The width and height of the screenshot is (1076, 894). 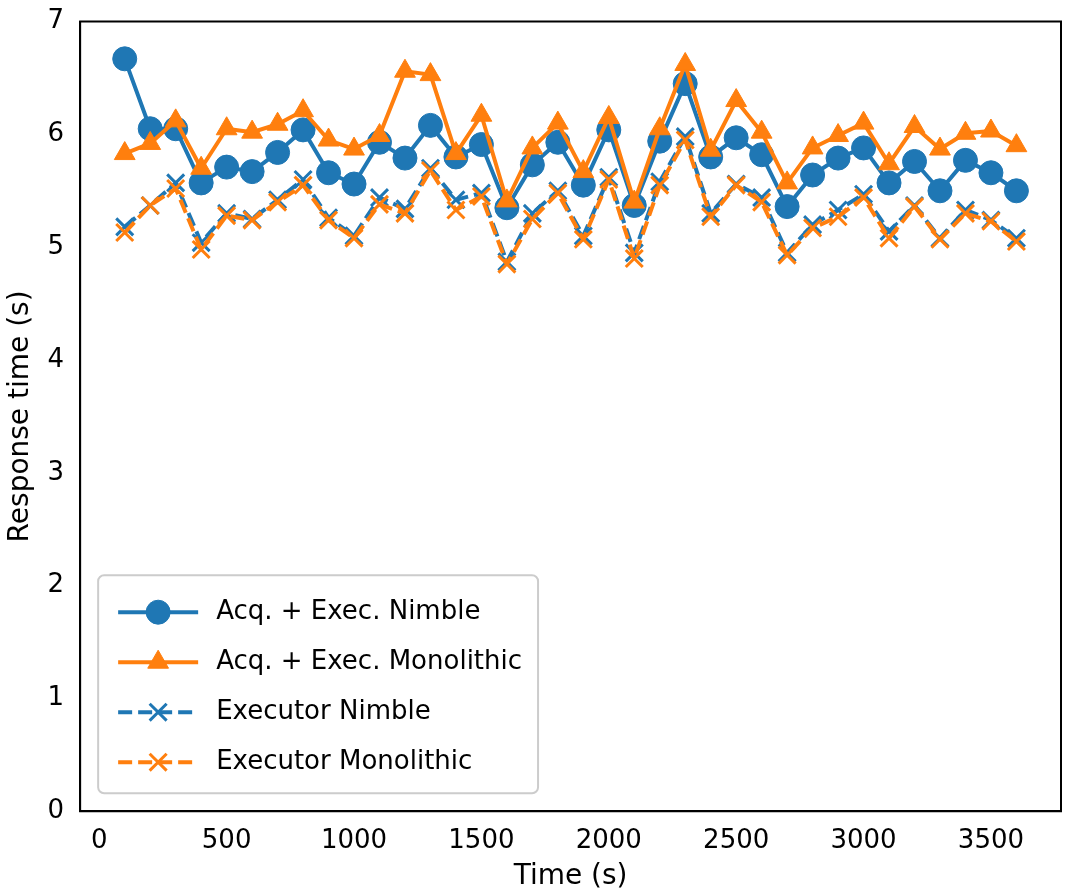 What do you see at coordinates (56, 132) in the screenshot?
I see `y-tick-label: 6` at bounding box center [56, 132].